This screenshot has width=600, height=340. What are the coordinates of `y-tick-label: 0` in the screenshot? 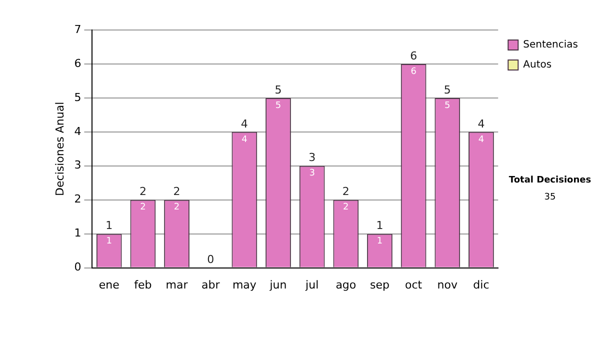 It's located at (78, 267).